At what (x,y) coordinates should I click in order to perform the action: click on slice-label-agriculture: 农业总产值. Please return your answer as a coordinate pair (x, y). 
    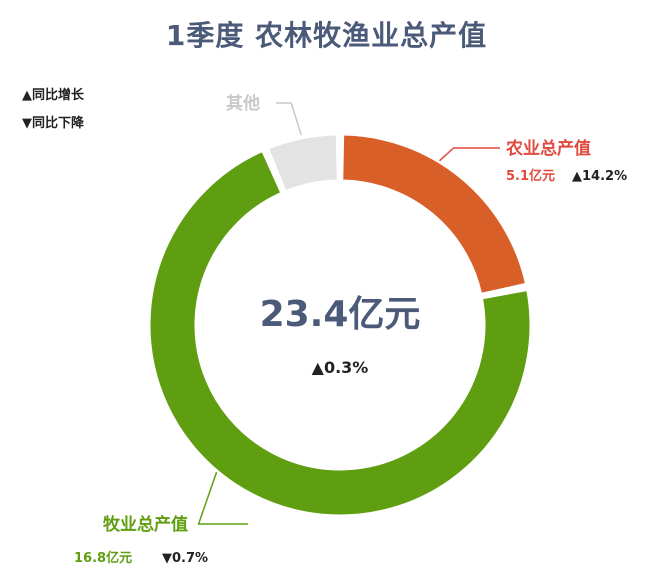
    Looking at the image, I should click on (548, 148).